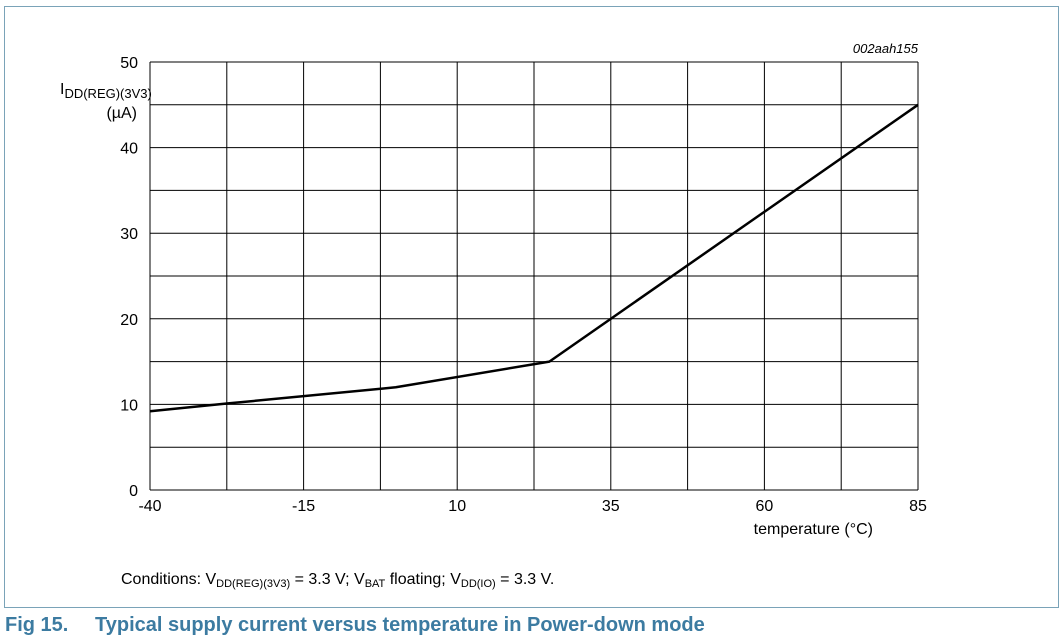 This screenshot has height=644, width=1063. What do you see at coordinates (423, 579) in the screenshot?
I see `conditions-part2: floating; V` at bounding box center [423, 579].